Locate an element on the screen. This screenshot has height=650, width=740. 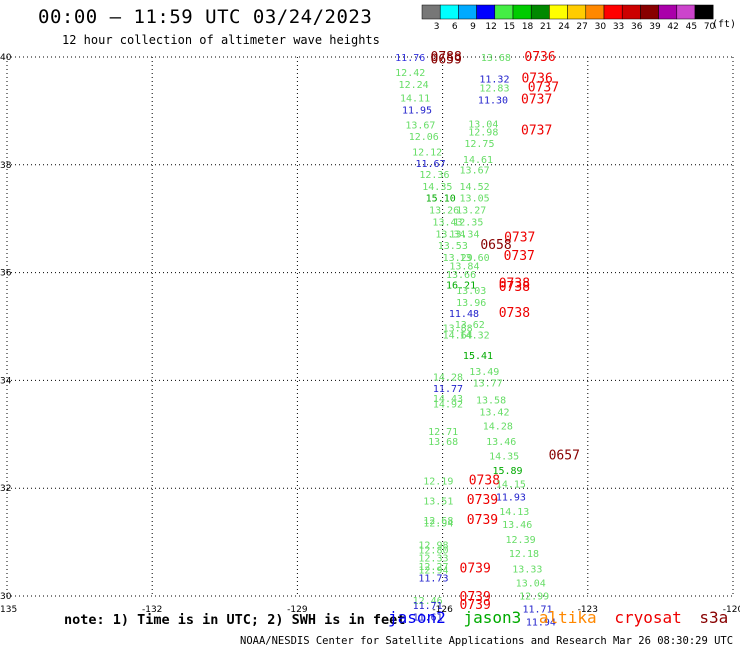
legend-cryosat: cryosat is located at coordinates (648, 617).